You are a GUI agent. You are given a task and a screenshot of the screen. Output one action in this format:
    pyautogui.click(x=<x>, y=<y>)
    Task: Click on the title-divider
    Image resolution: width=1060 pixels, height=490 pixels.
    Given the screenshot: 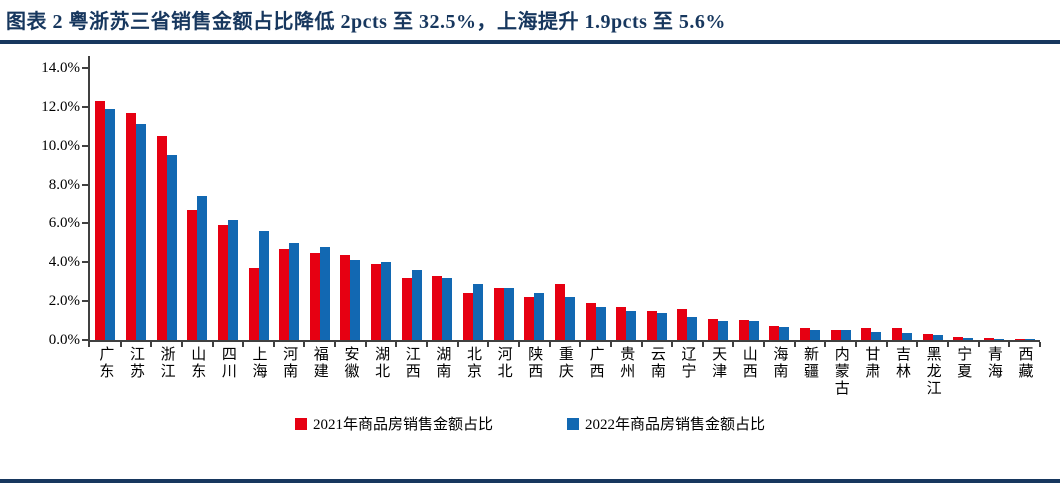 What is the action you would take?
    pyautogui.click(x=530, y=42)
    